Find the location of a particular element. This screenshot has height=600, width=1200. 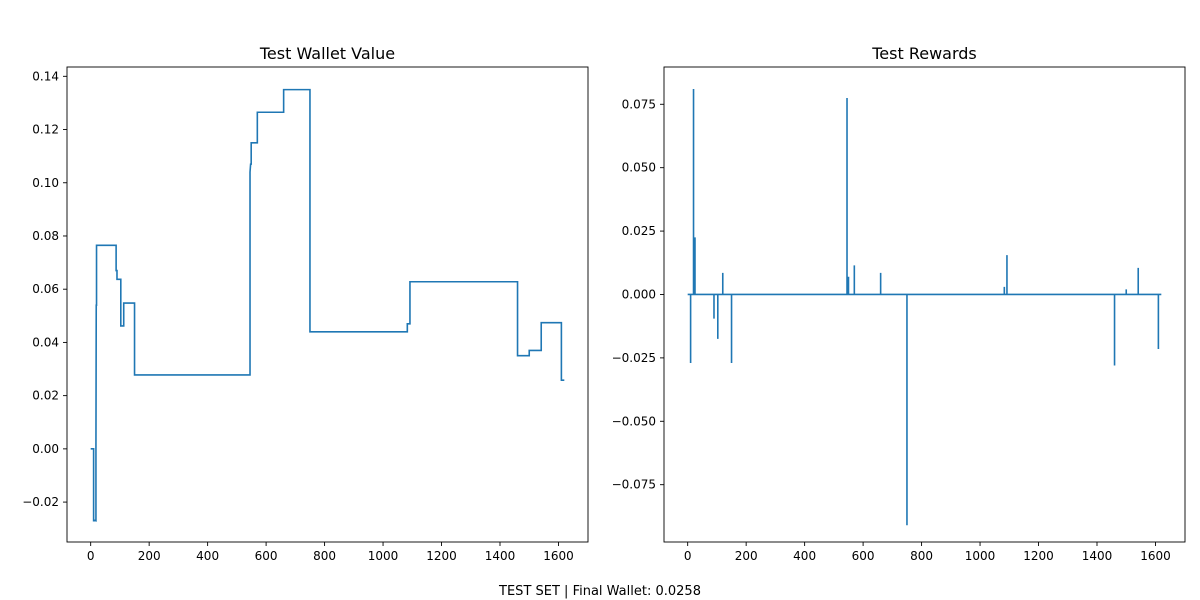

y-tick-label: 0.04 is located at coordinates (45, 342).